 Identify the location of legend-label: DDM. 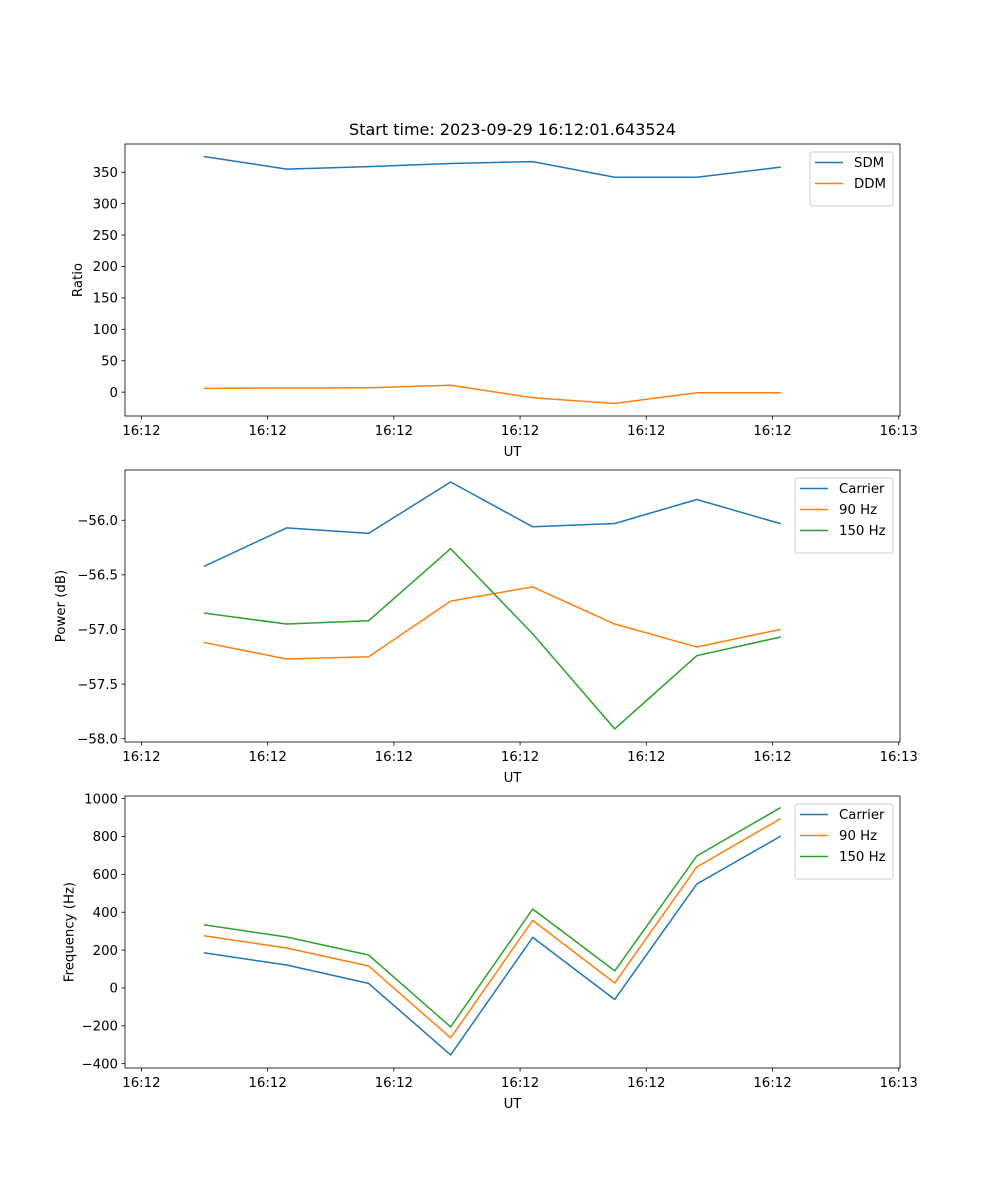
(870, 184).